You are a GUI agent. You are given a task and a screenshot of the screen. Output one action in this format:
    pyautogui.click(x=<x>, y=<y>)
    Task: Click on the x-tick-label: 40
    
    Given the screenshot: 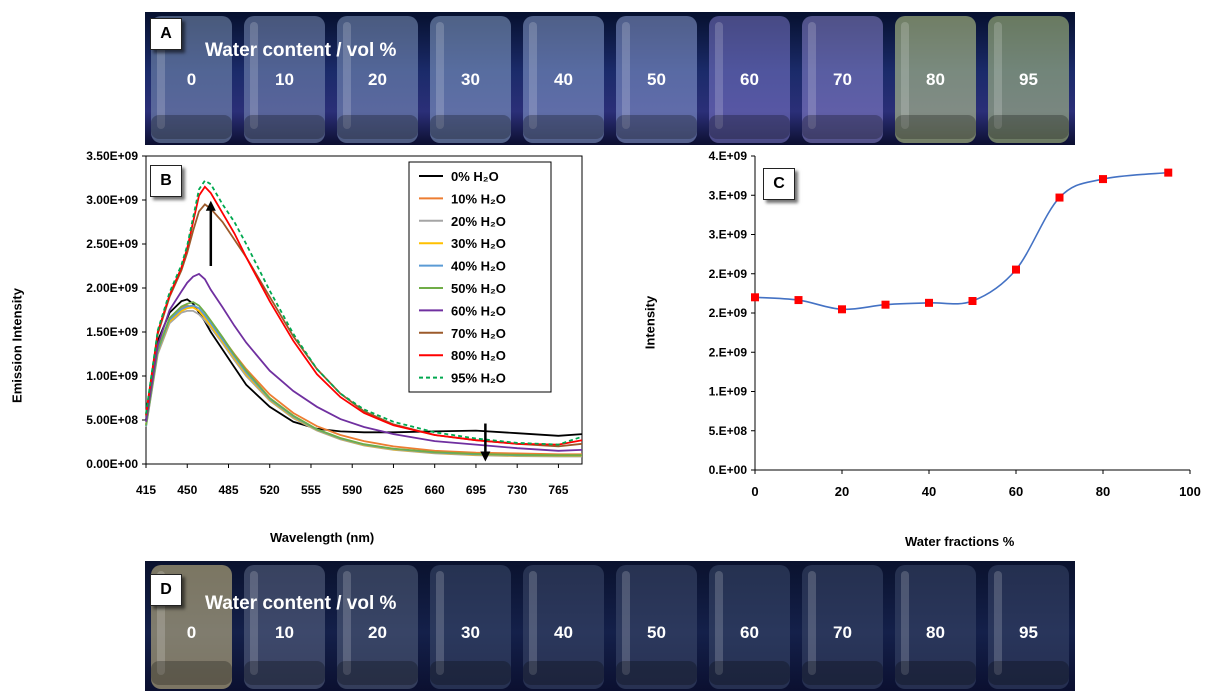 What is the action you would take?
    pyautogui.click(x=929, y=491)
    